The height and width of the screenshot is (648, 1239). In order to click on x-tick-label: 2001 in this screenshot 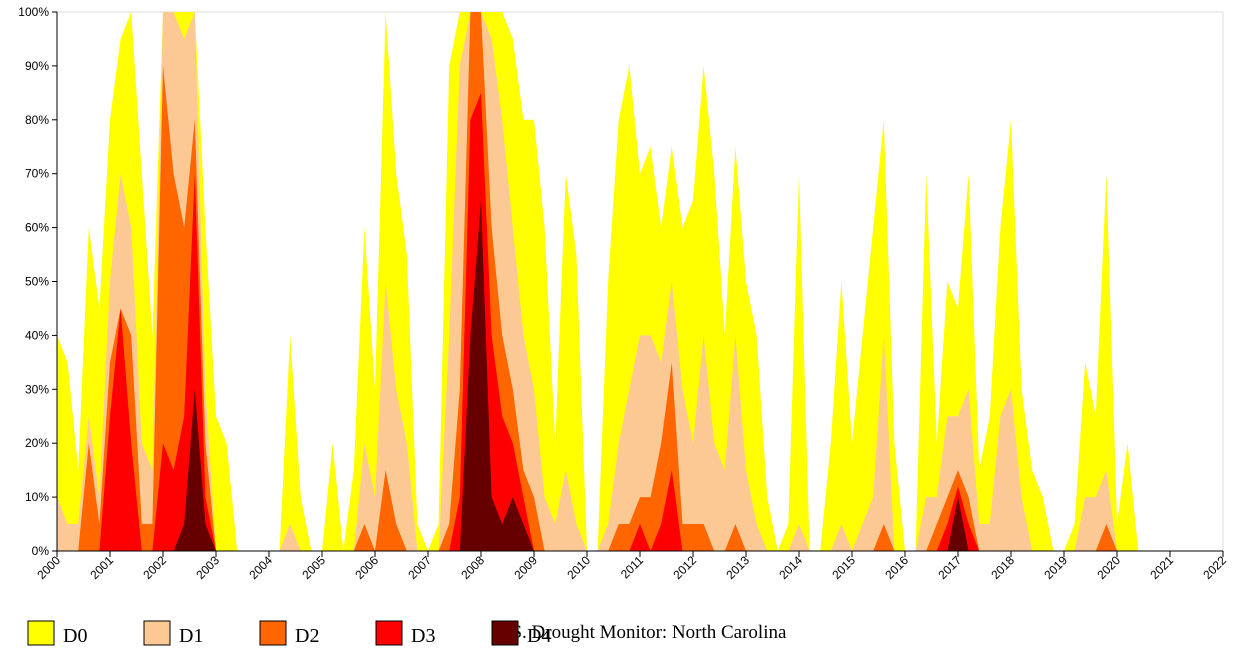, I will do `click(101, 567)`.